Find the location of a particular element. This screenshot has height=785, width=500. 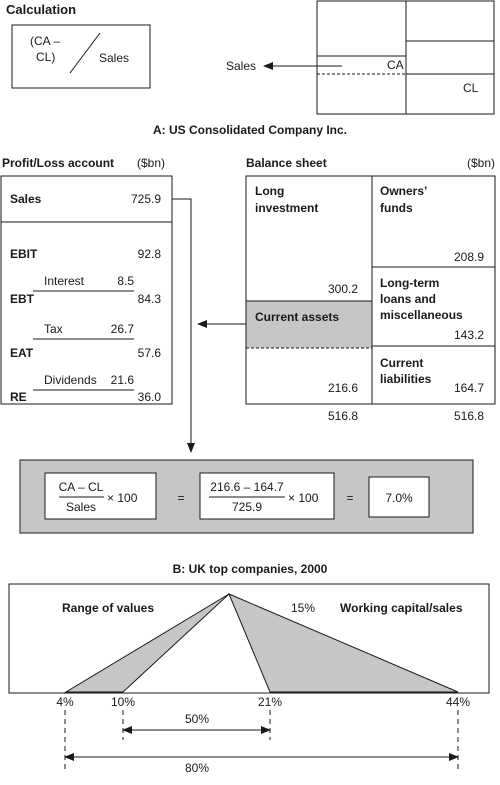

pl-unit: ($bn) is located at coordinates (151, 163).